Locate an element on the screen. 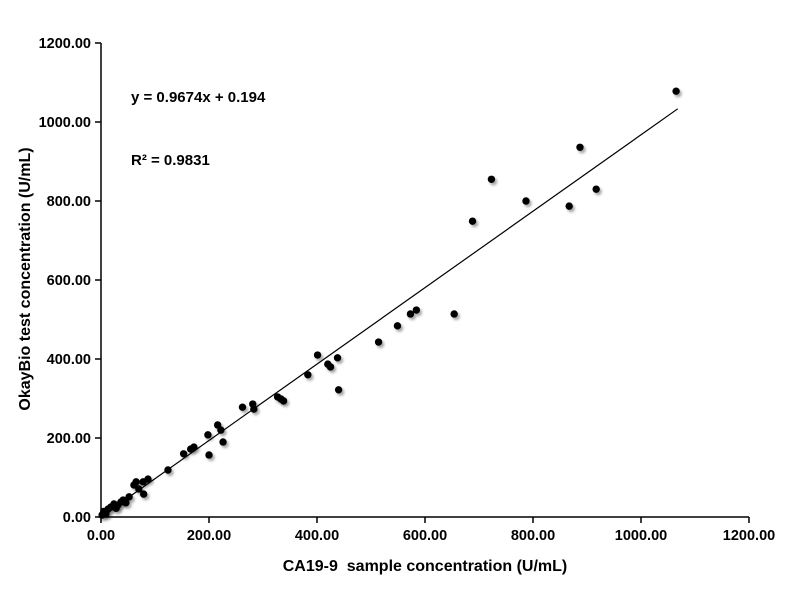 The height and width of the screenshot is (600, 787). x-tick-label: 600.00 is located at coordinates (425, 536).